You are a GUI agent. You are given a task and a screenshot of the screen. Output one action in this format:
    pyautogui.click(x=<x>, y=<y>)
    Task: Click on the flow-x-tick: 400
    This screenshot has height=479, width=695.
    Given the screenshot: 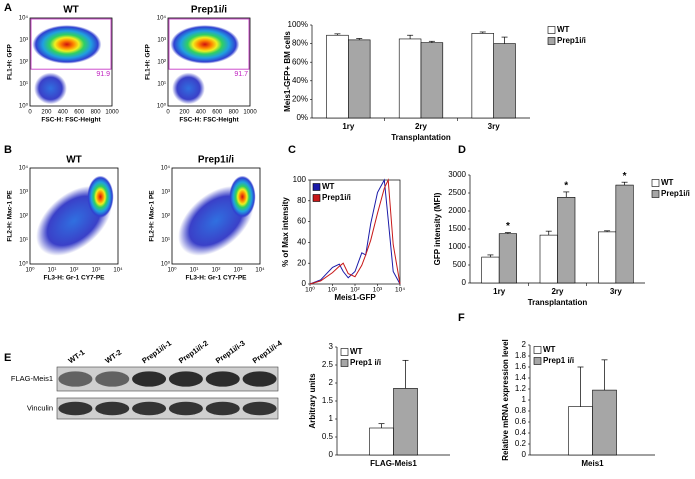 What is the action you would take?
    pyautogui.click(x=201, y=113)
    